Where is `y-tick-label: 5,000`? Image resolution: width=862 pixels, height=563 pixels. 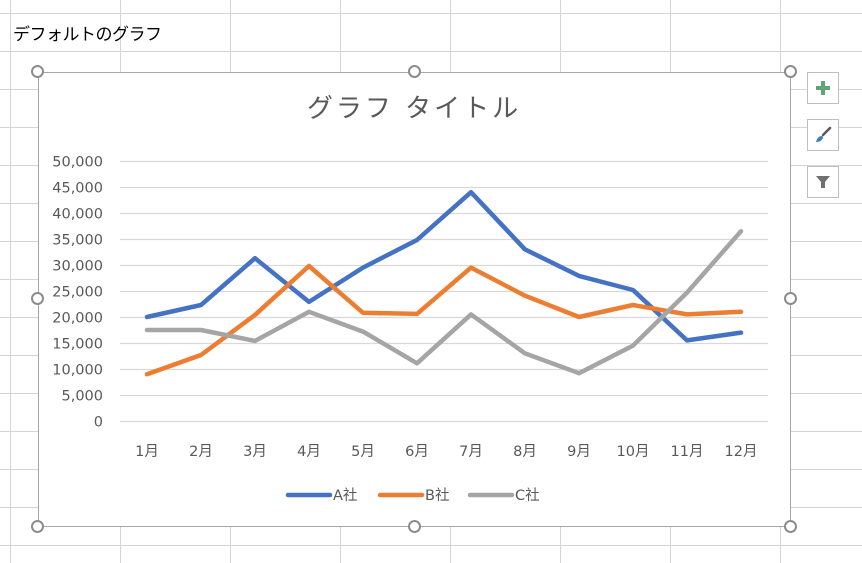
y-tick-label: 5,000 is located at coordinates (82, 397).